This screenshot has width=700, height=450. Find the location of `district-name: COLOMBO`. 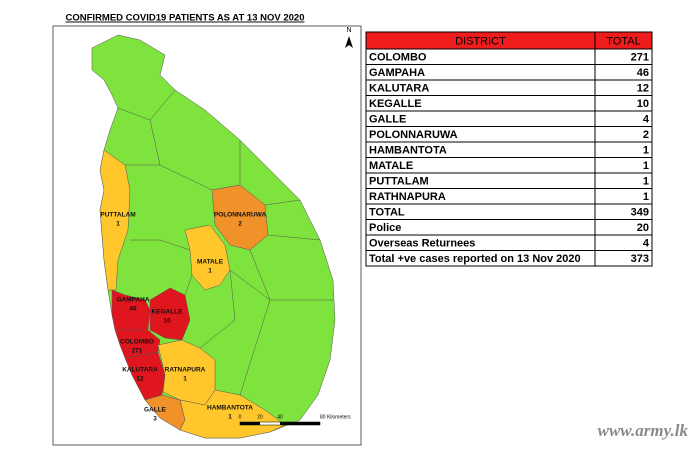

district-name: COLOMBO is located at coordinates (137, 342).